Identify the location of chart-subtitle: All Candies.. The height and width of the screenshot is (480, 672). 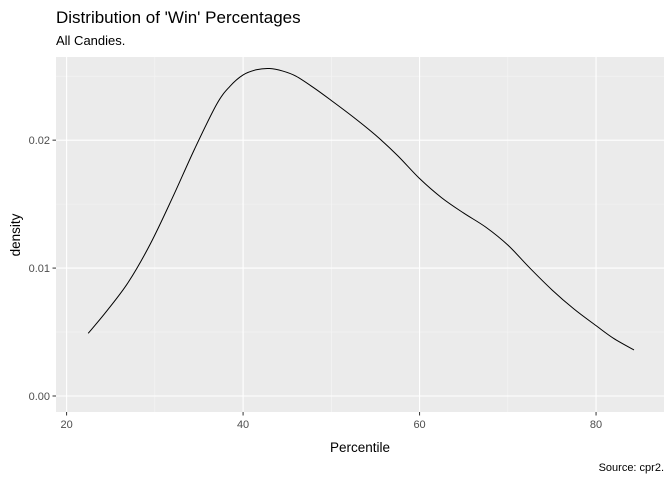
(90, 40).